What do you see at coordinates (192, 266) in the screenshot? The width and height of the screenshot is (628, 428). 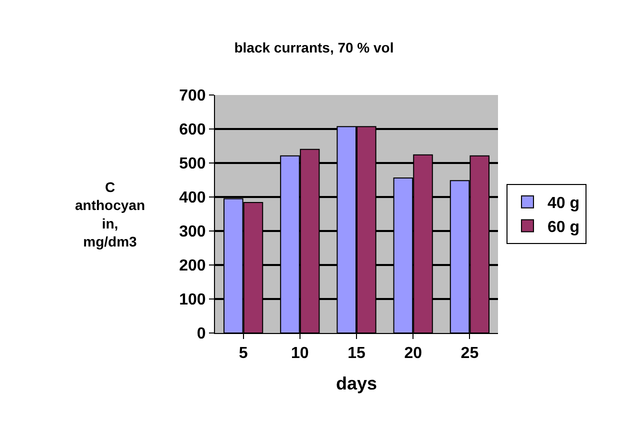 I see `y-tick-label: 200` at bounding box center [192, 266].